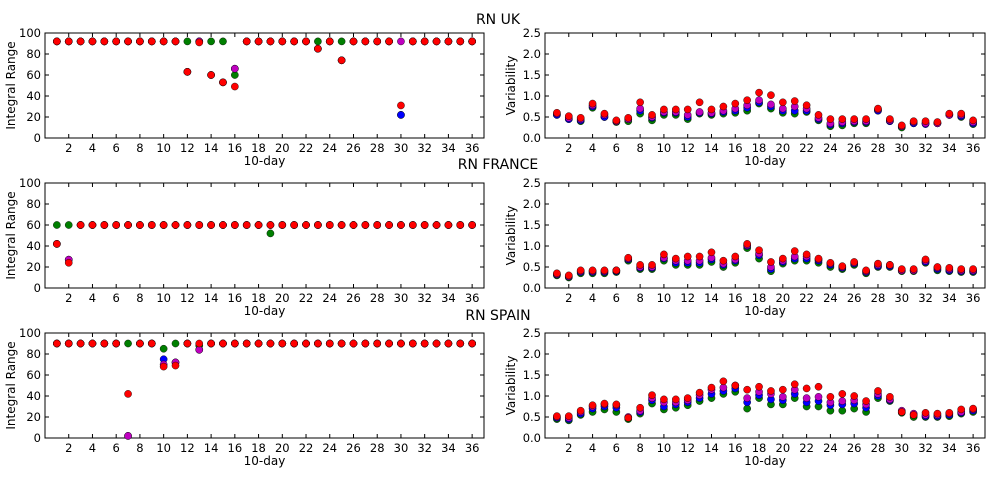  Describe the element at coordinates (532, 54) in the screenshot. I see `y-tick-label: 2.0` at that location.